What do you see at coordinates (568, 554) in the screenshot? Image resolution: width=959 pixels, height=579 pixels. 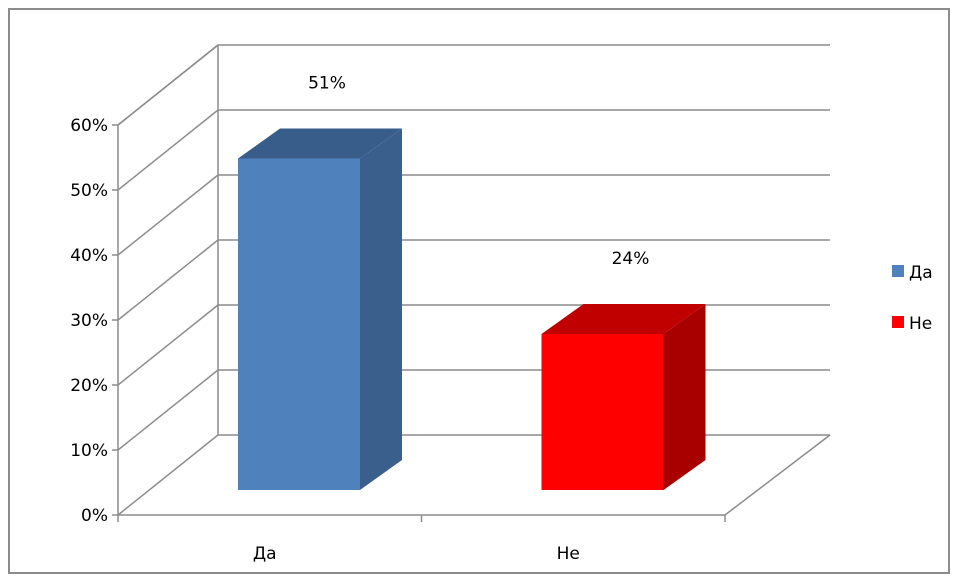 I see `x-category-label: Не` at bounding box center [568, 554].